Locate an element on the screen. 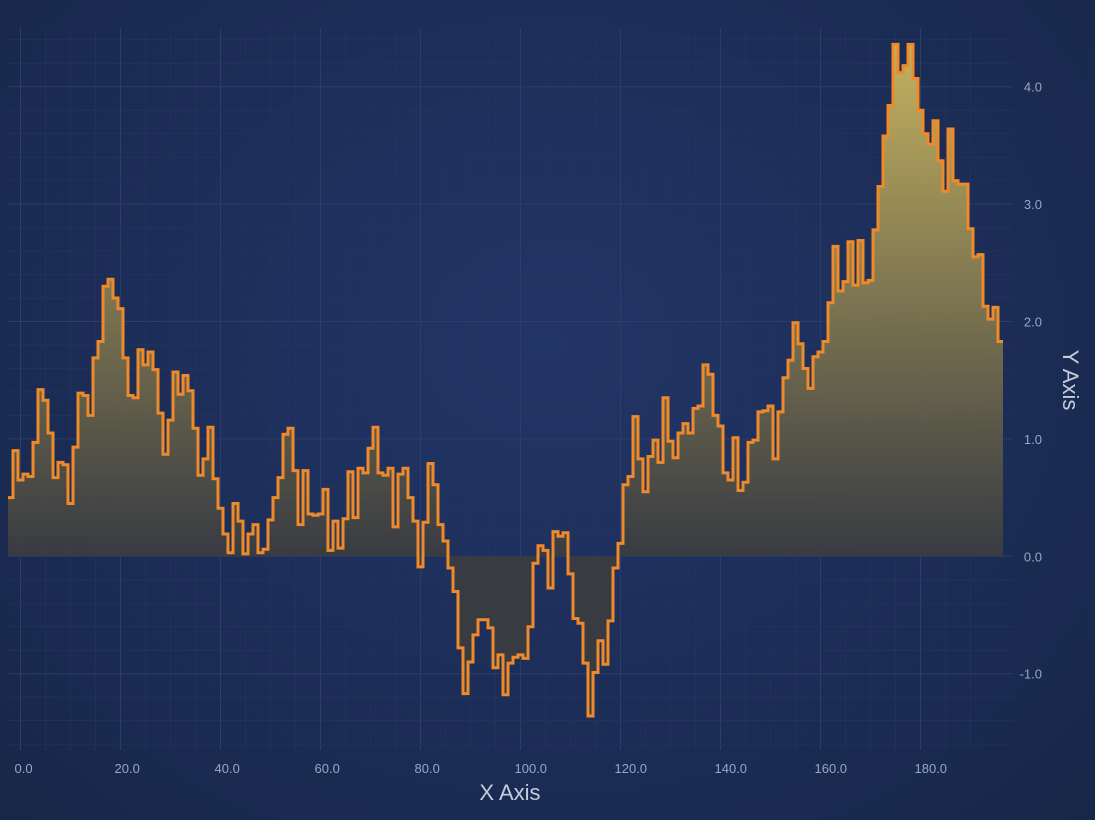 The height and width of the screenshot is (820, 1095). x-tick-label: 100.0 is located at coordinates (531, 768).